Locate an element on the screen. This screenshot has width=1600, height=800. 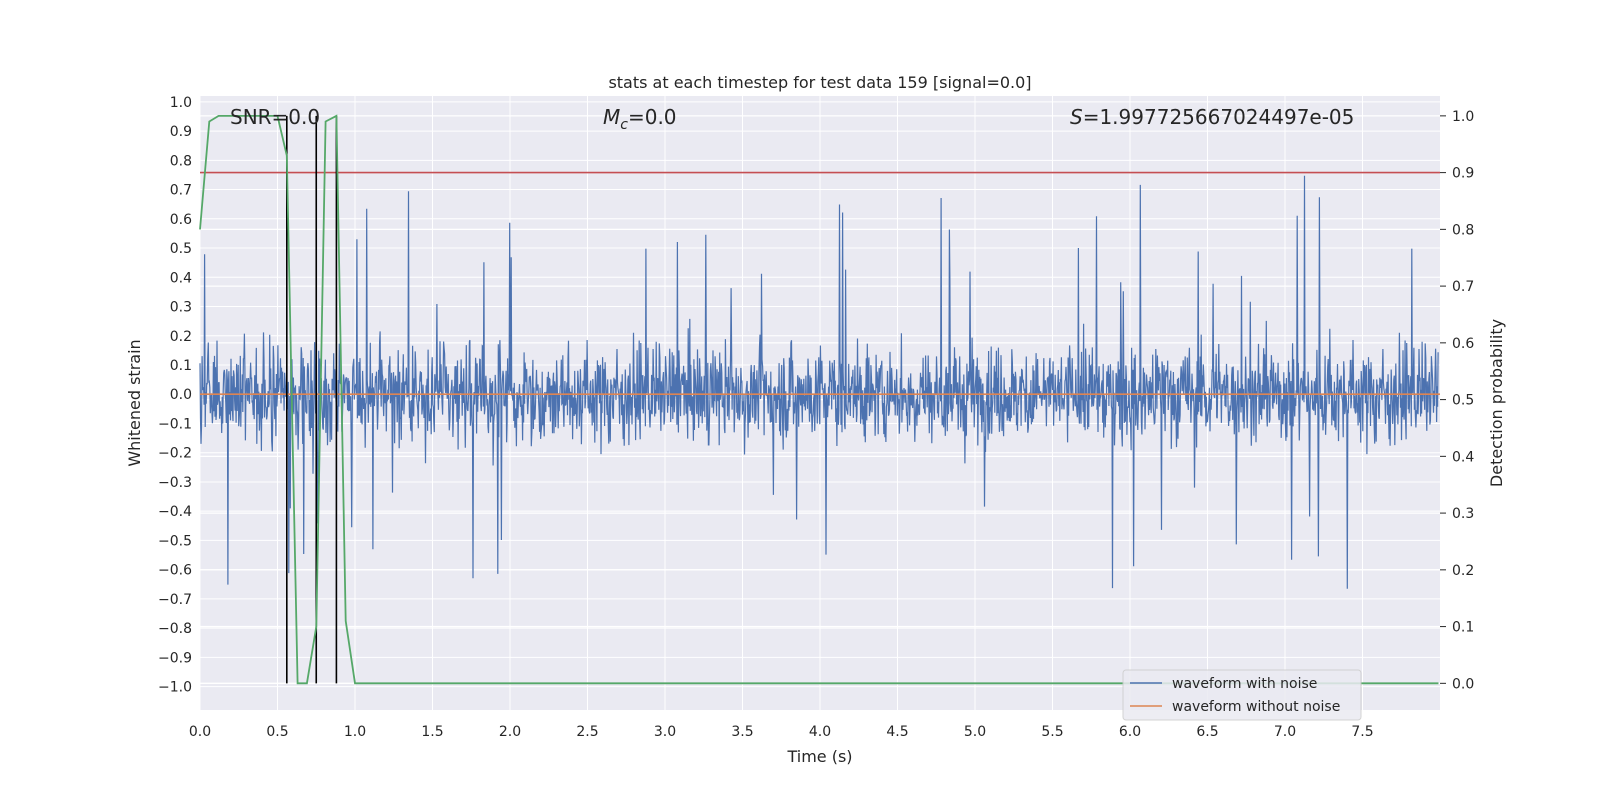
x-tick-label: 6.0 is located at coordinates (1130, 732).